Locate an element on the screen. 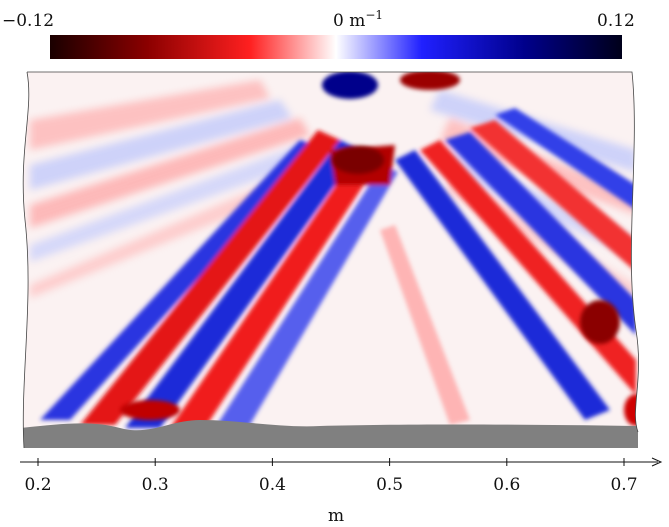 Image resolution: width=669 pixels, height=527 pixels. ground is located at coordinates (331, 434).